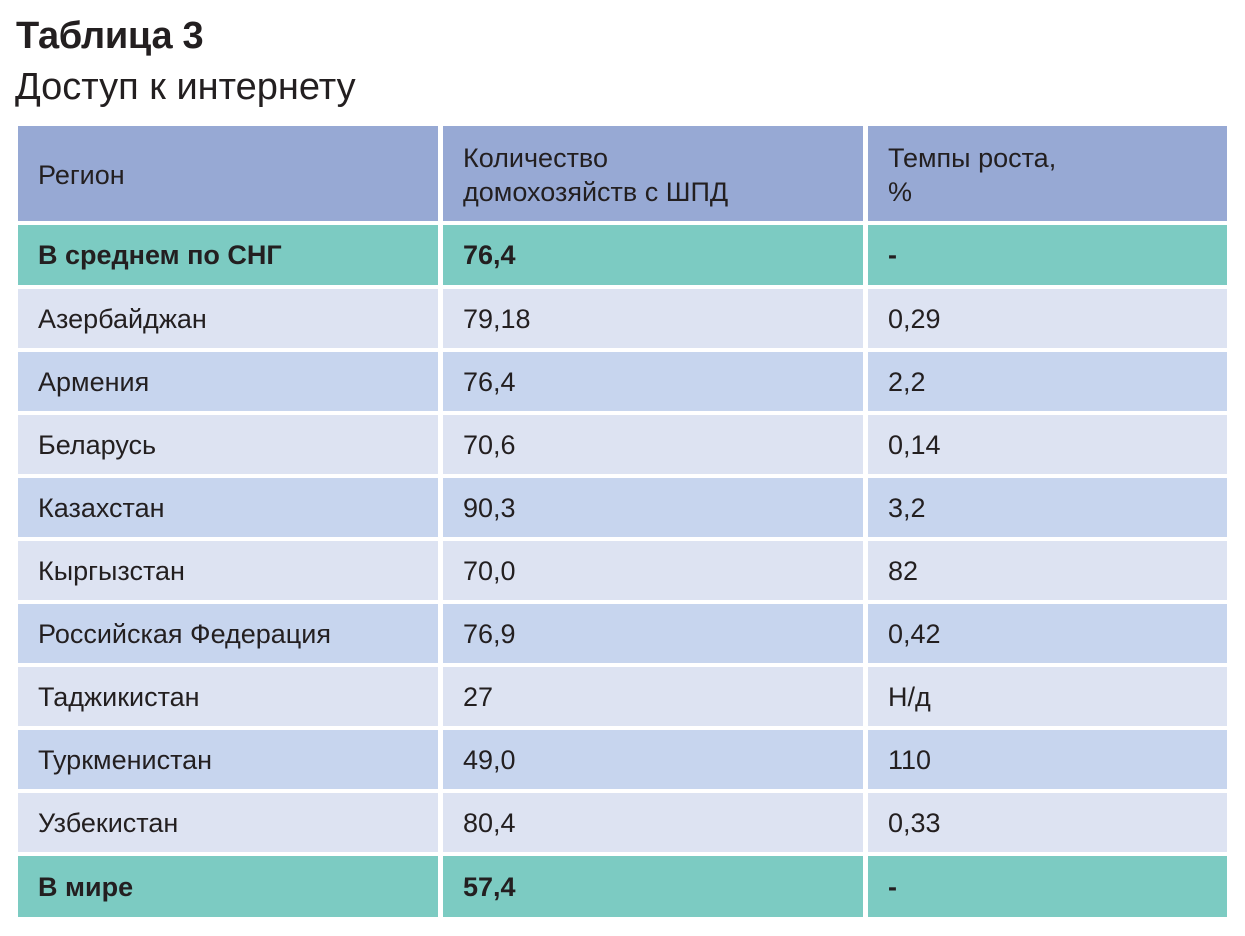  I want to click on cell-growth: 2,2, so click(1045, 383).